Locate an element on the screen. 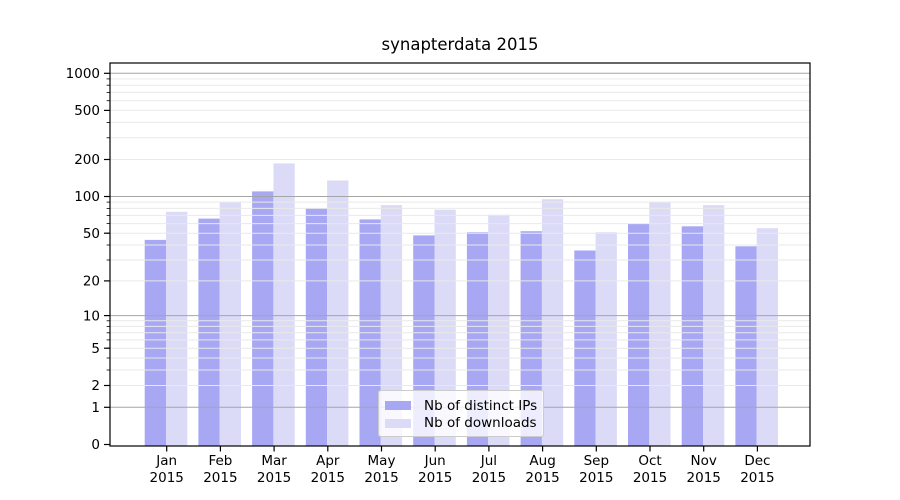 This screenshot has width=900, height=500. bar-distinct-ips-apr is located at coordinates (316, 327).